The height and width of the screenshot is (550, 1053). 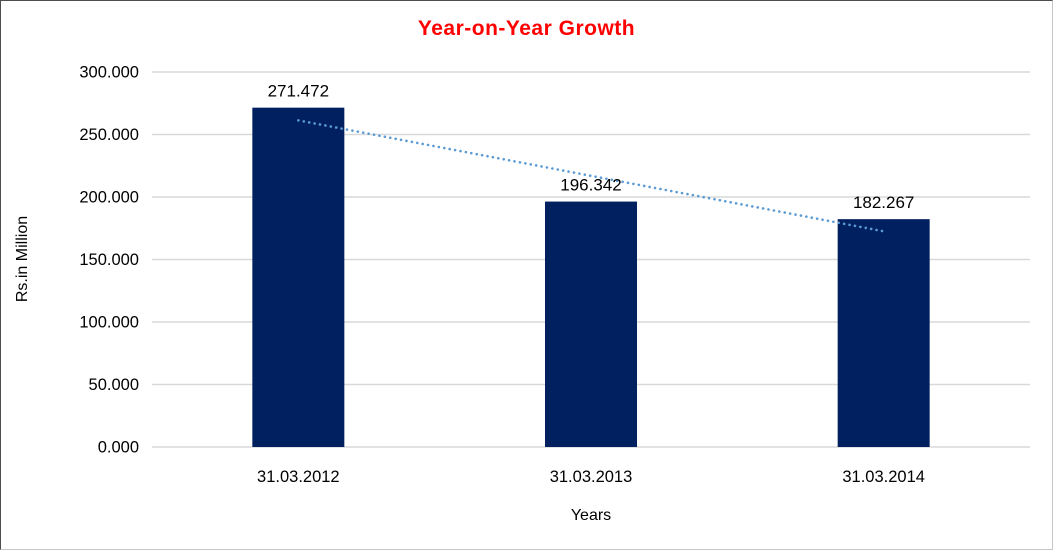 What do you see at coordinates (109, 73) in the screenshot?
I see `y-tick-label: 300.000` at bounding box center [109, 73].